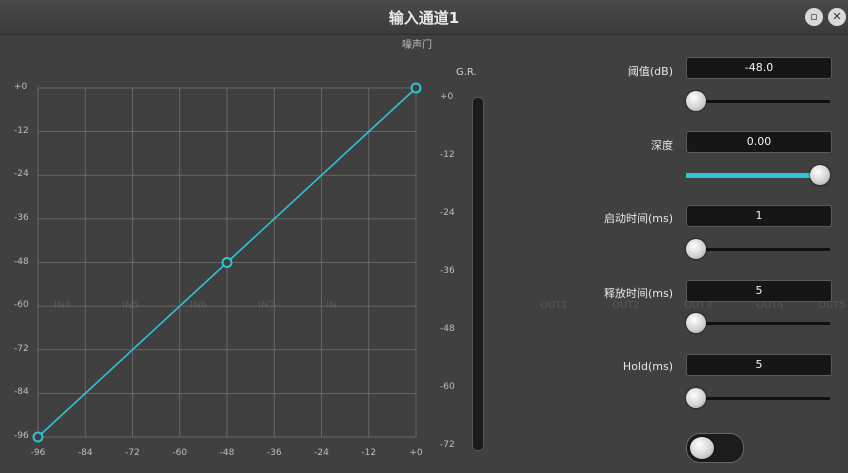 This screenshot has width=848, height=473. Describe the element at coordinates (130, 305) in the screenshot. I see `ghost-label: IN5` at that location.